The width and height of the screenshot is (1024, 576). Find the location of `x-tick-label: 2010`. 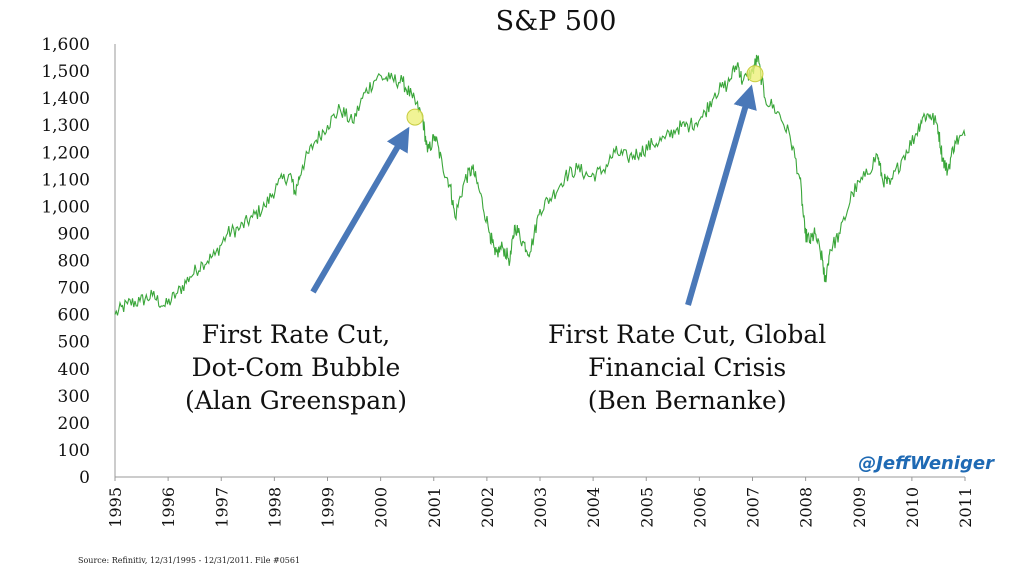

x-tick-label: 2010 is located at coordinates (912, 507).